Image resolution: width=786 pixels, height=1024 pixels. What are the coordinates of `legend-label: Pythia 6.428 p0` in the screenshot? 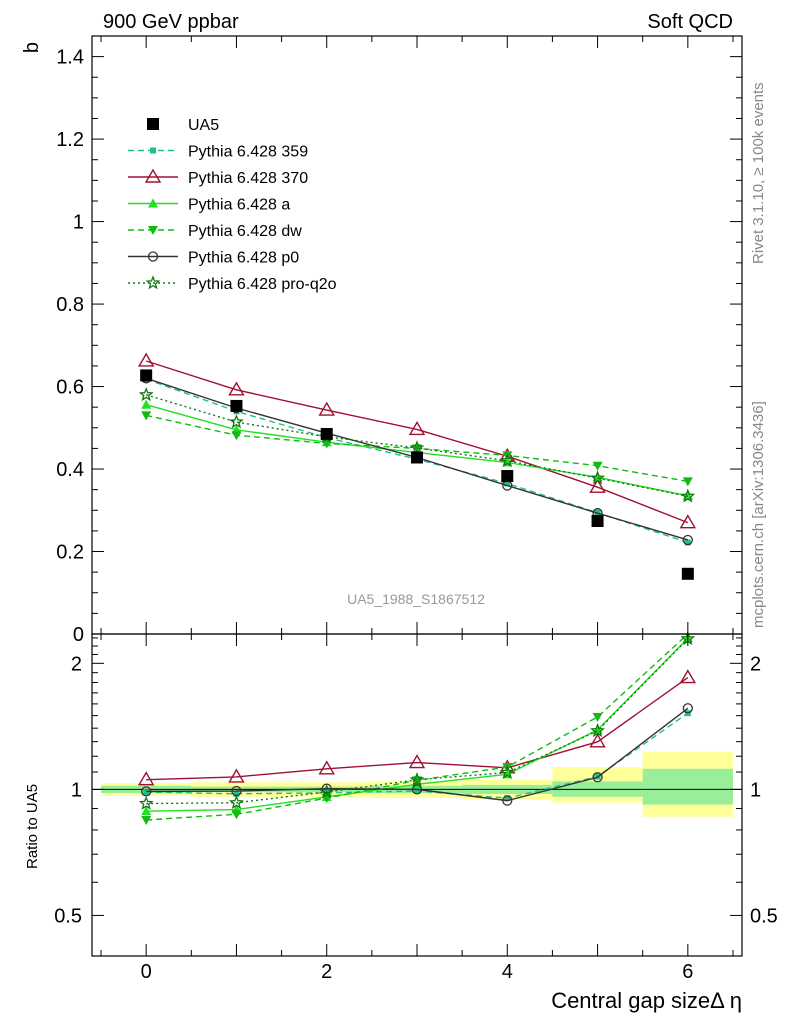 It's located at (243, 258).